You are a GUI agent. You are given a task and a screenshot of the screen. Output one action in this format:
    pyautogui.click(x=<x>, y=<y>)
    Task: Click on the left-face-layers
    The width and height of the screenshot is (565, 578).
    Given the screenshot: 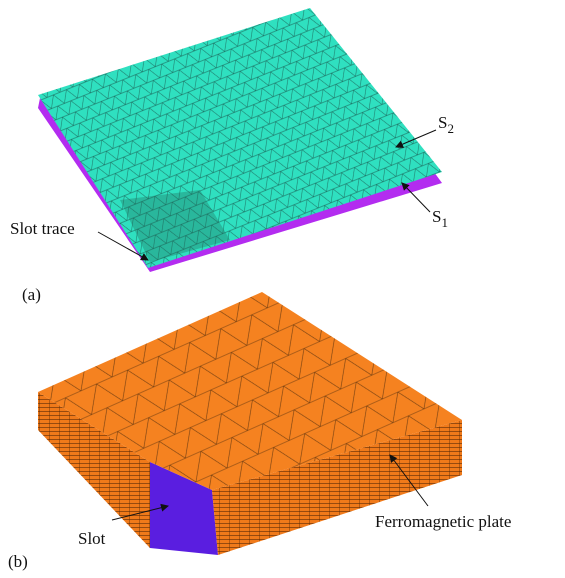 What is the action you would take?
    pyautogui.click(x=94, y=470)
    